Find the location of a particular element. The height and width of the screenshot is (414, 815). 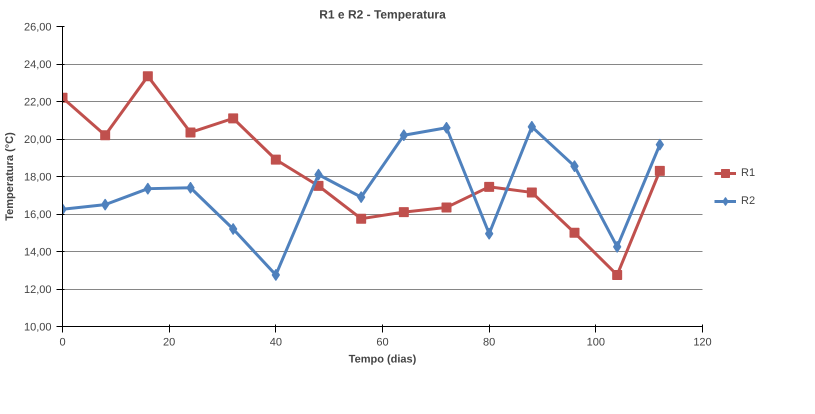

legend-label: R1 is located at coordinates (748, 173).